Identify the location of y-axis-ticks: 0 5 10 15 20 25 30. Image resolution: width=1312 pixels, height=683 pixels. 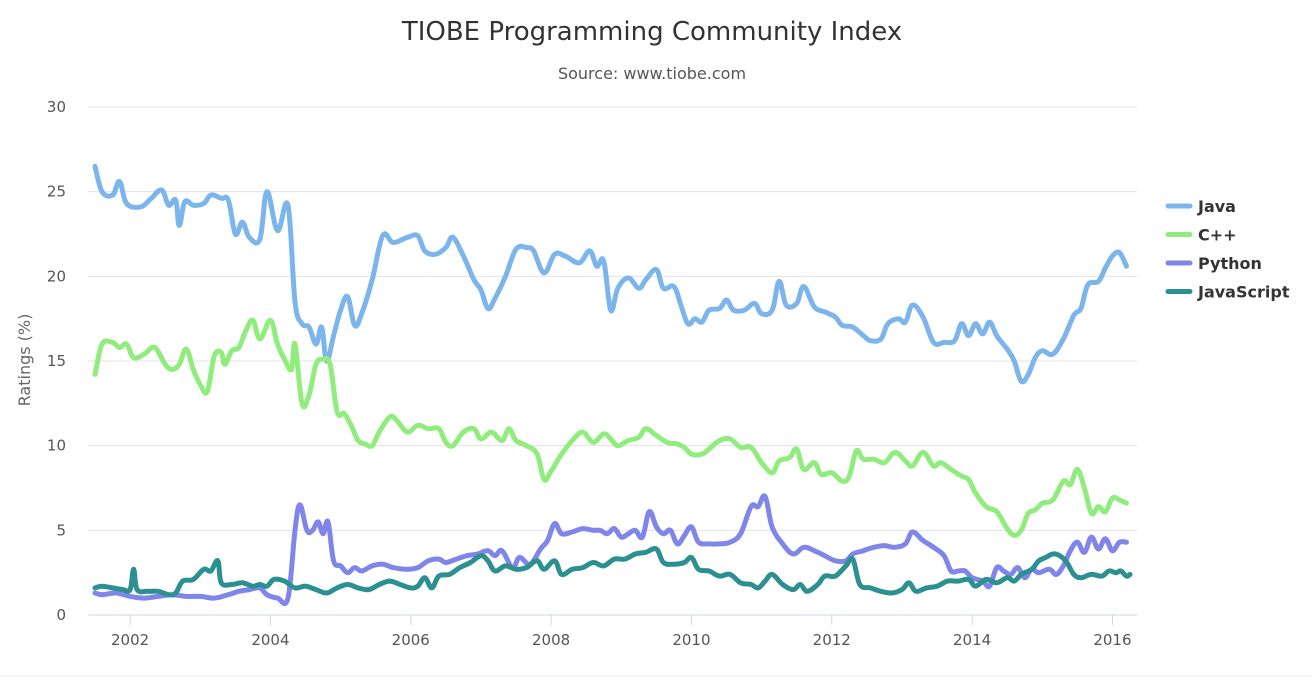
(56, 361).